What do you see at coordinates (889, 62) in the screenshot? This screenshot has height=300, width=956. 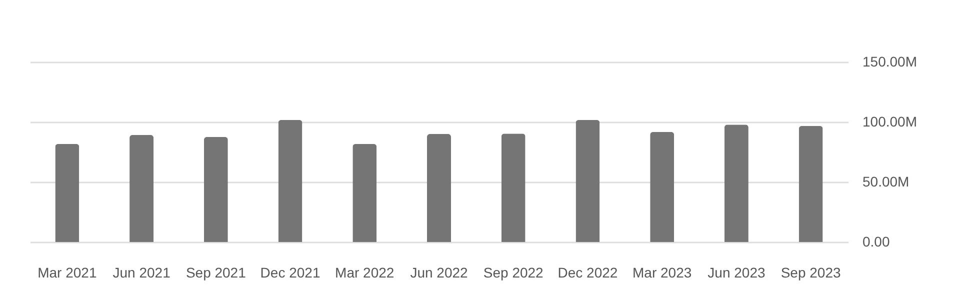 I see `y-tick-label: 150.00M` at bounding box center [889, 62].